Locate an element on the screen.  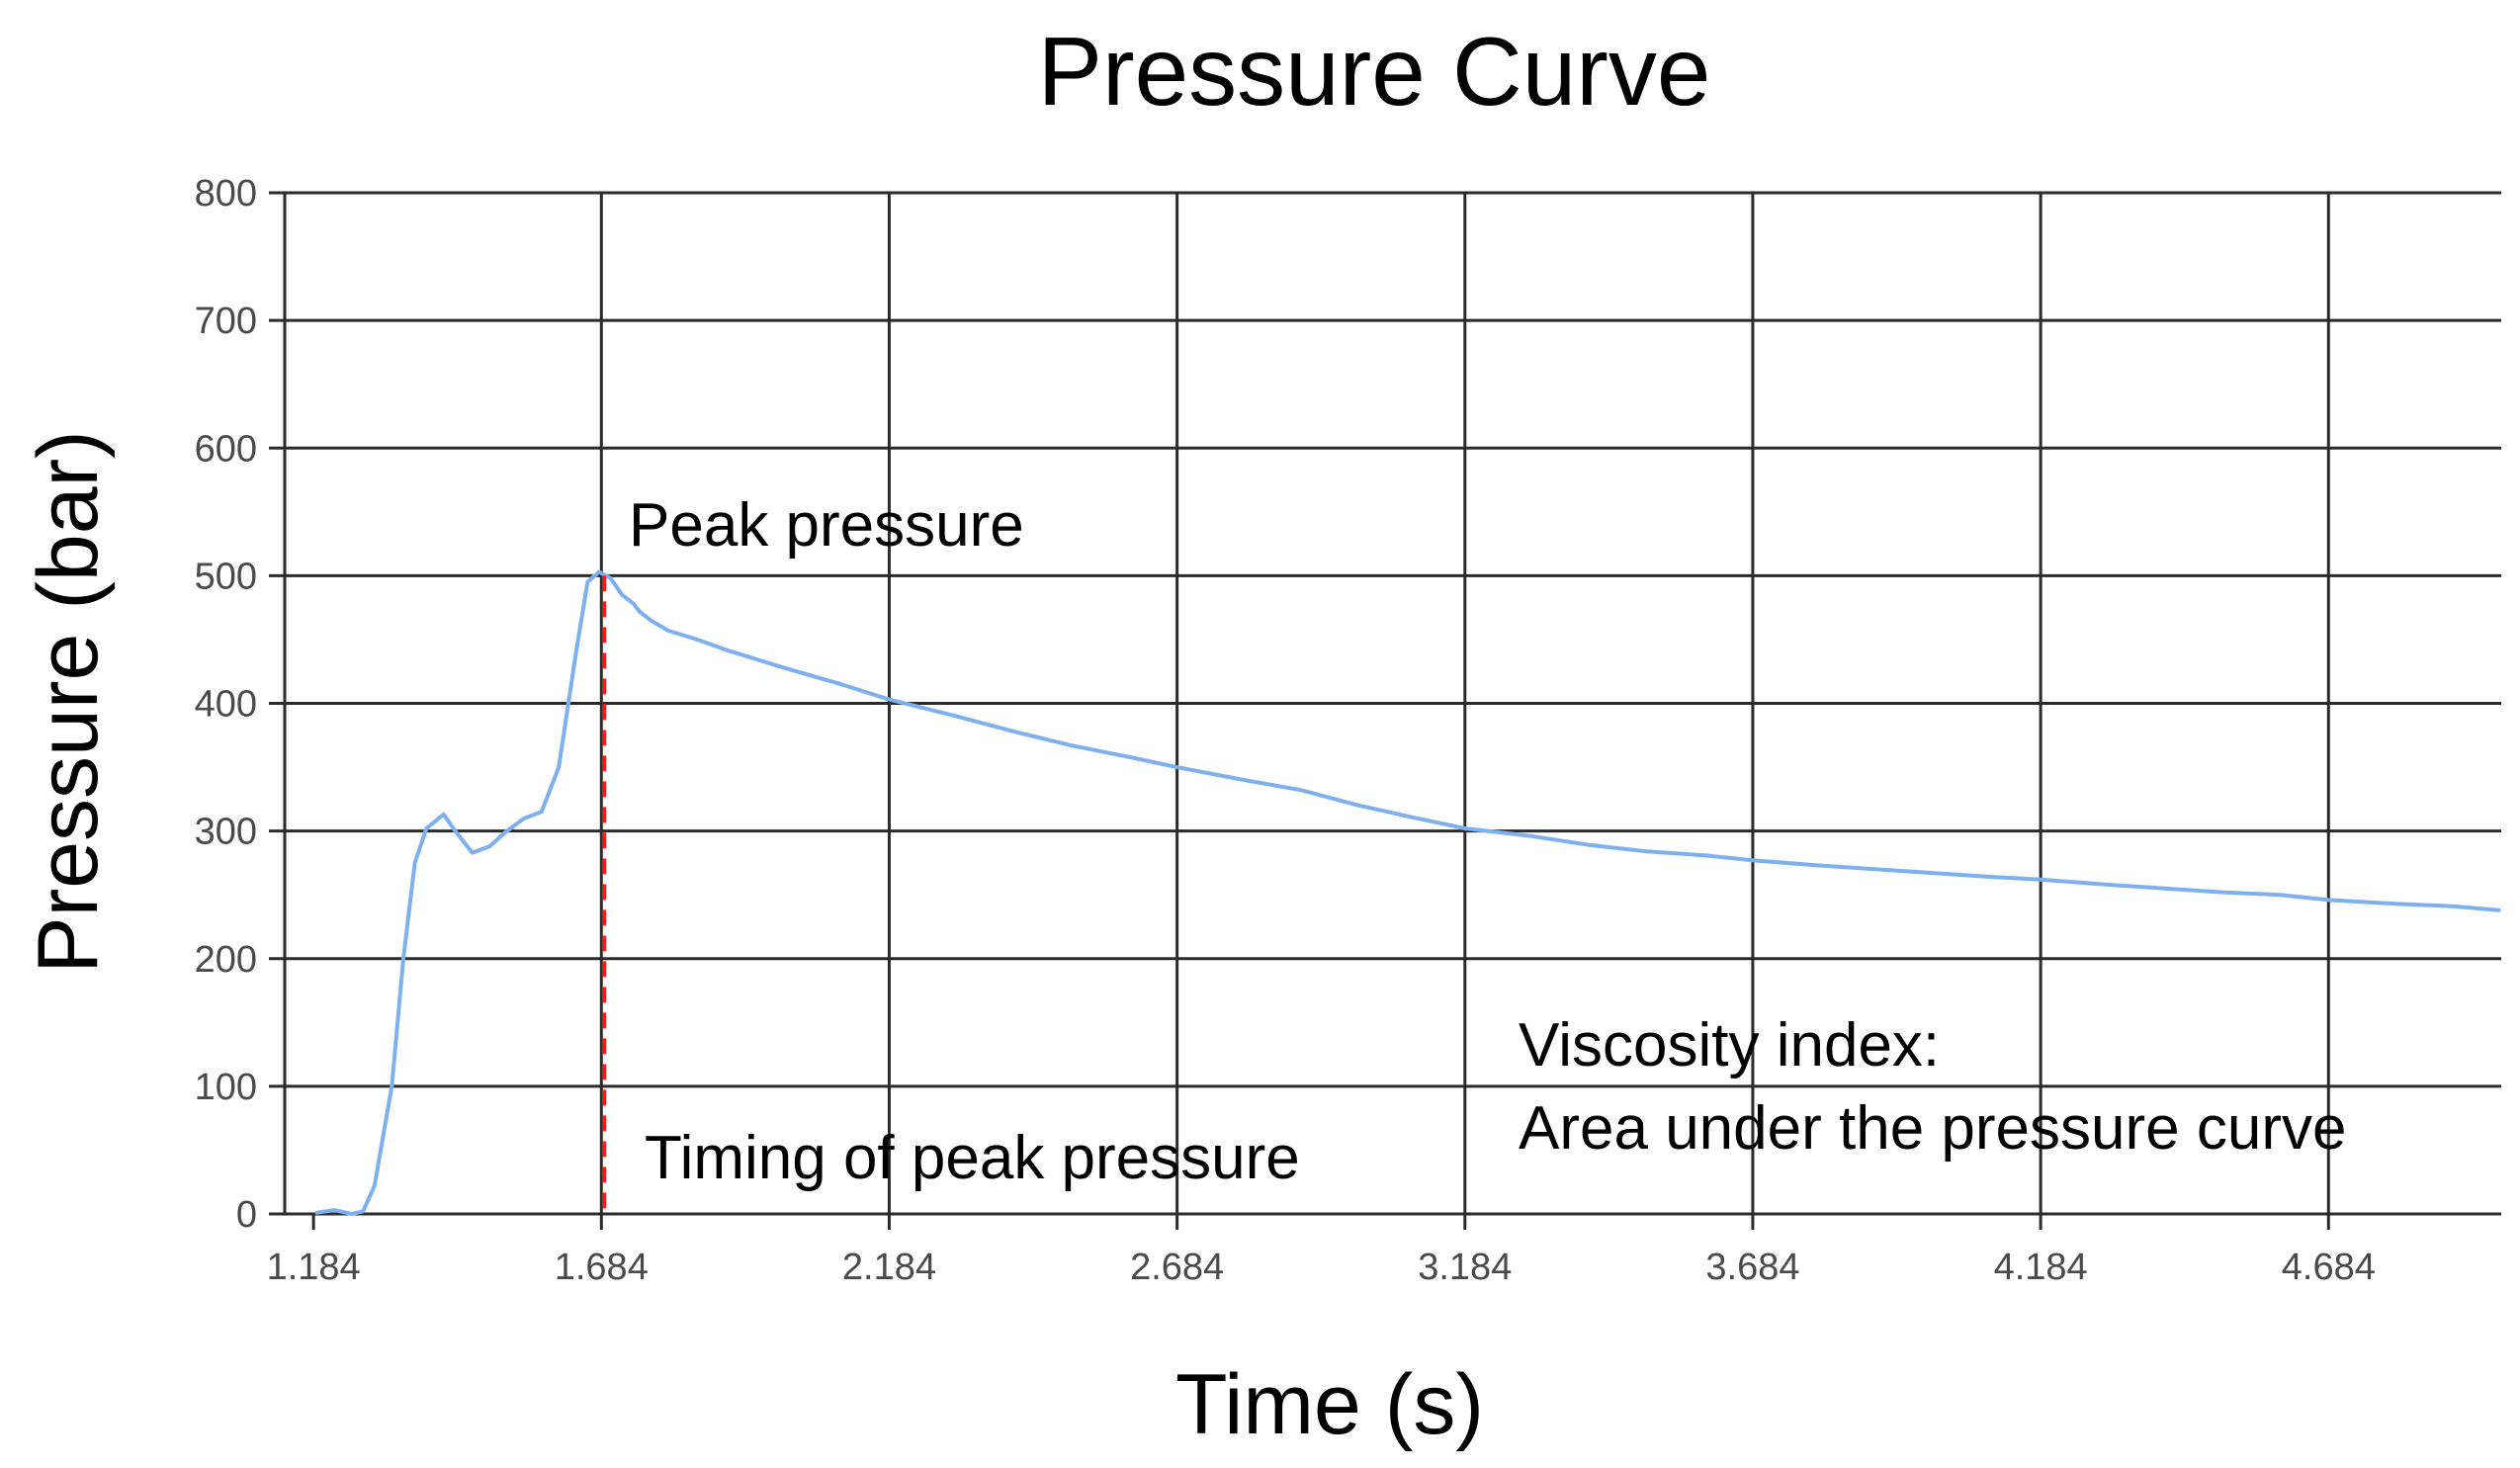
y-tick-label: 0 is located at coordinates (246, 1215).